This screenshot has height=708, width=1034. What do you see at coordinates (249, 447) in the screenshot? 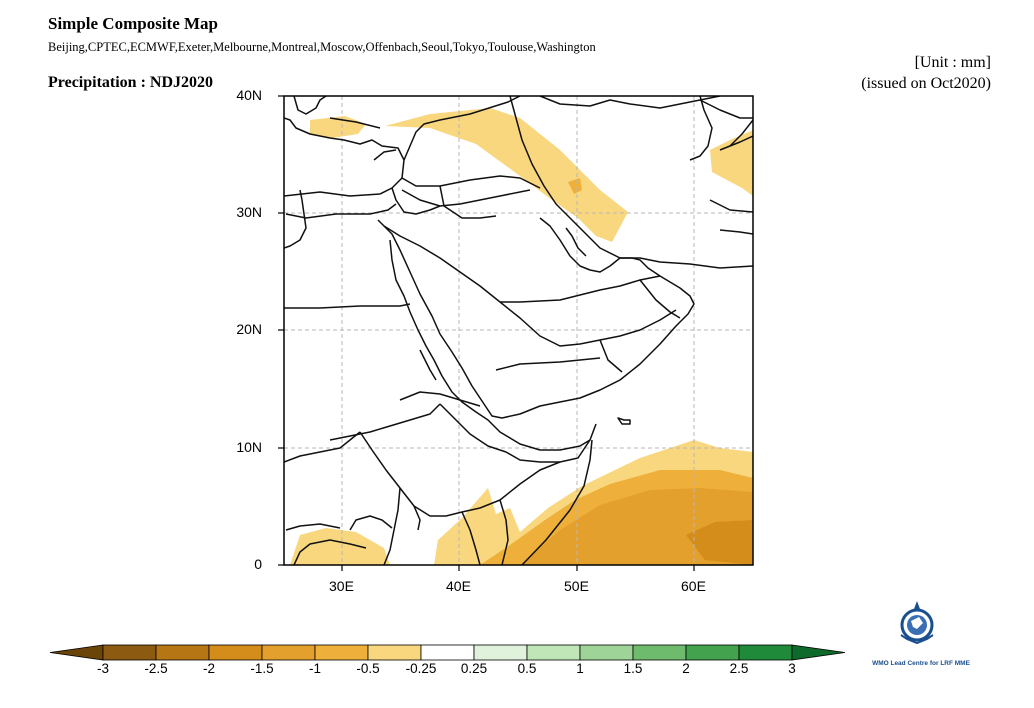
I see `lat-label-10n: 10N` at bounding box center [249, 447].